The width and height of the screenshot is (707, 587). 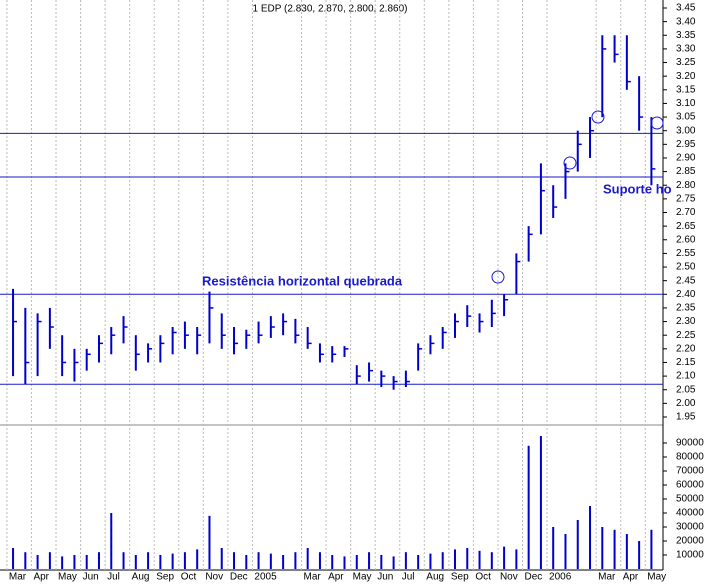 I want to click on y-tick-label: 50000, so click(x=690, y=499).